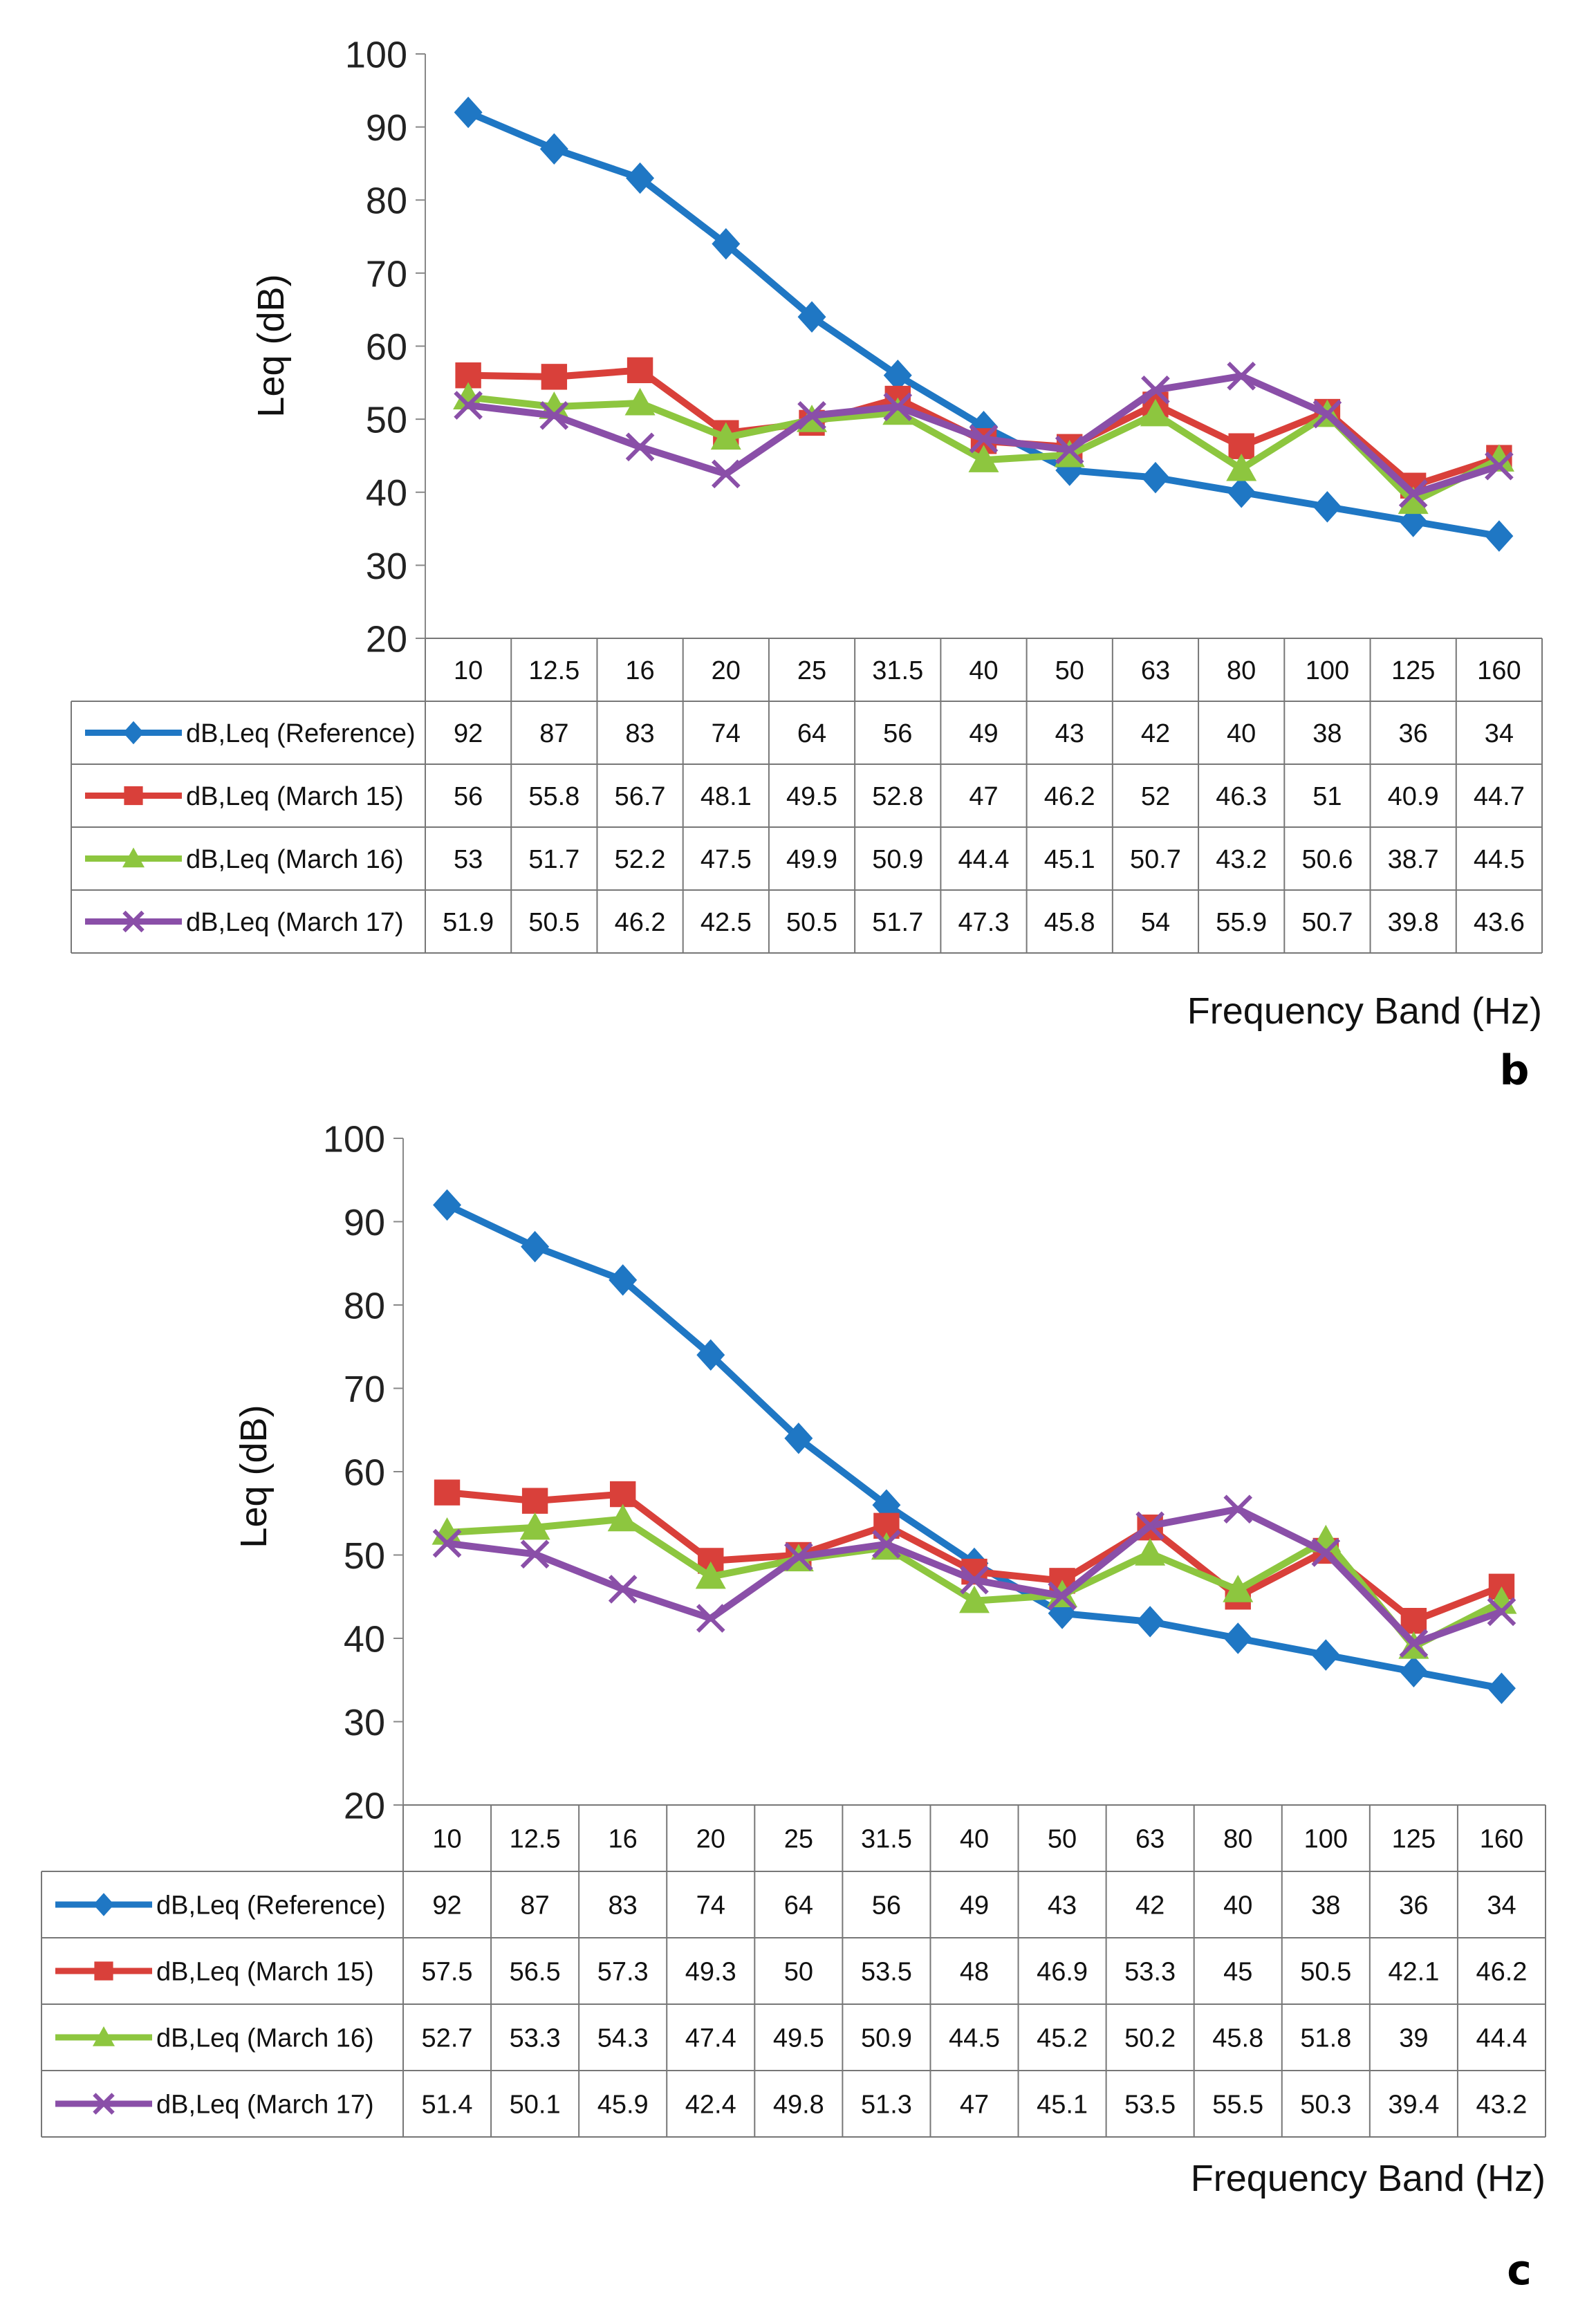 Image resolution: width=1596 pixels, height=2305 pixels. I want to click on table-value-cell: 52.7, so click(448, 2038).